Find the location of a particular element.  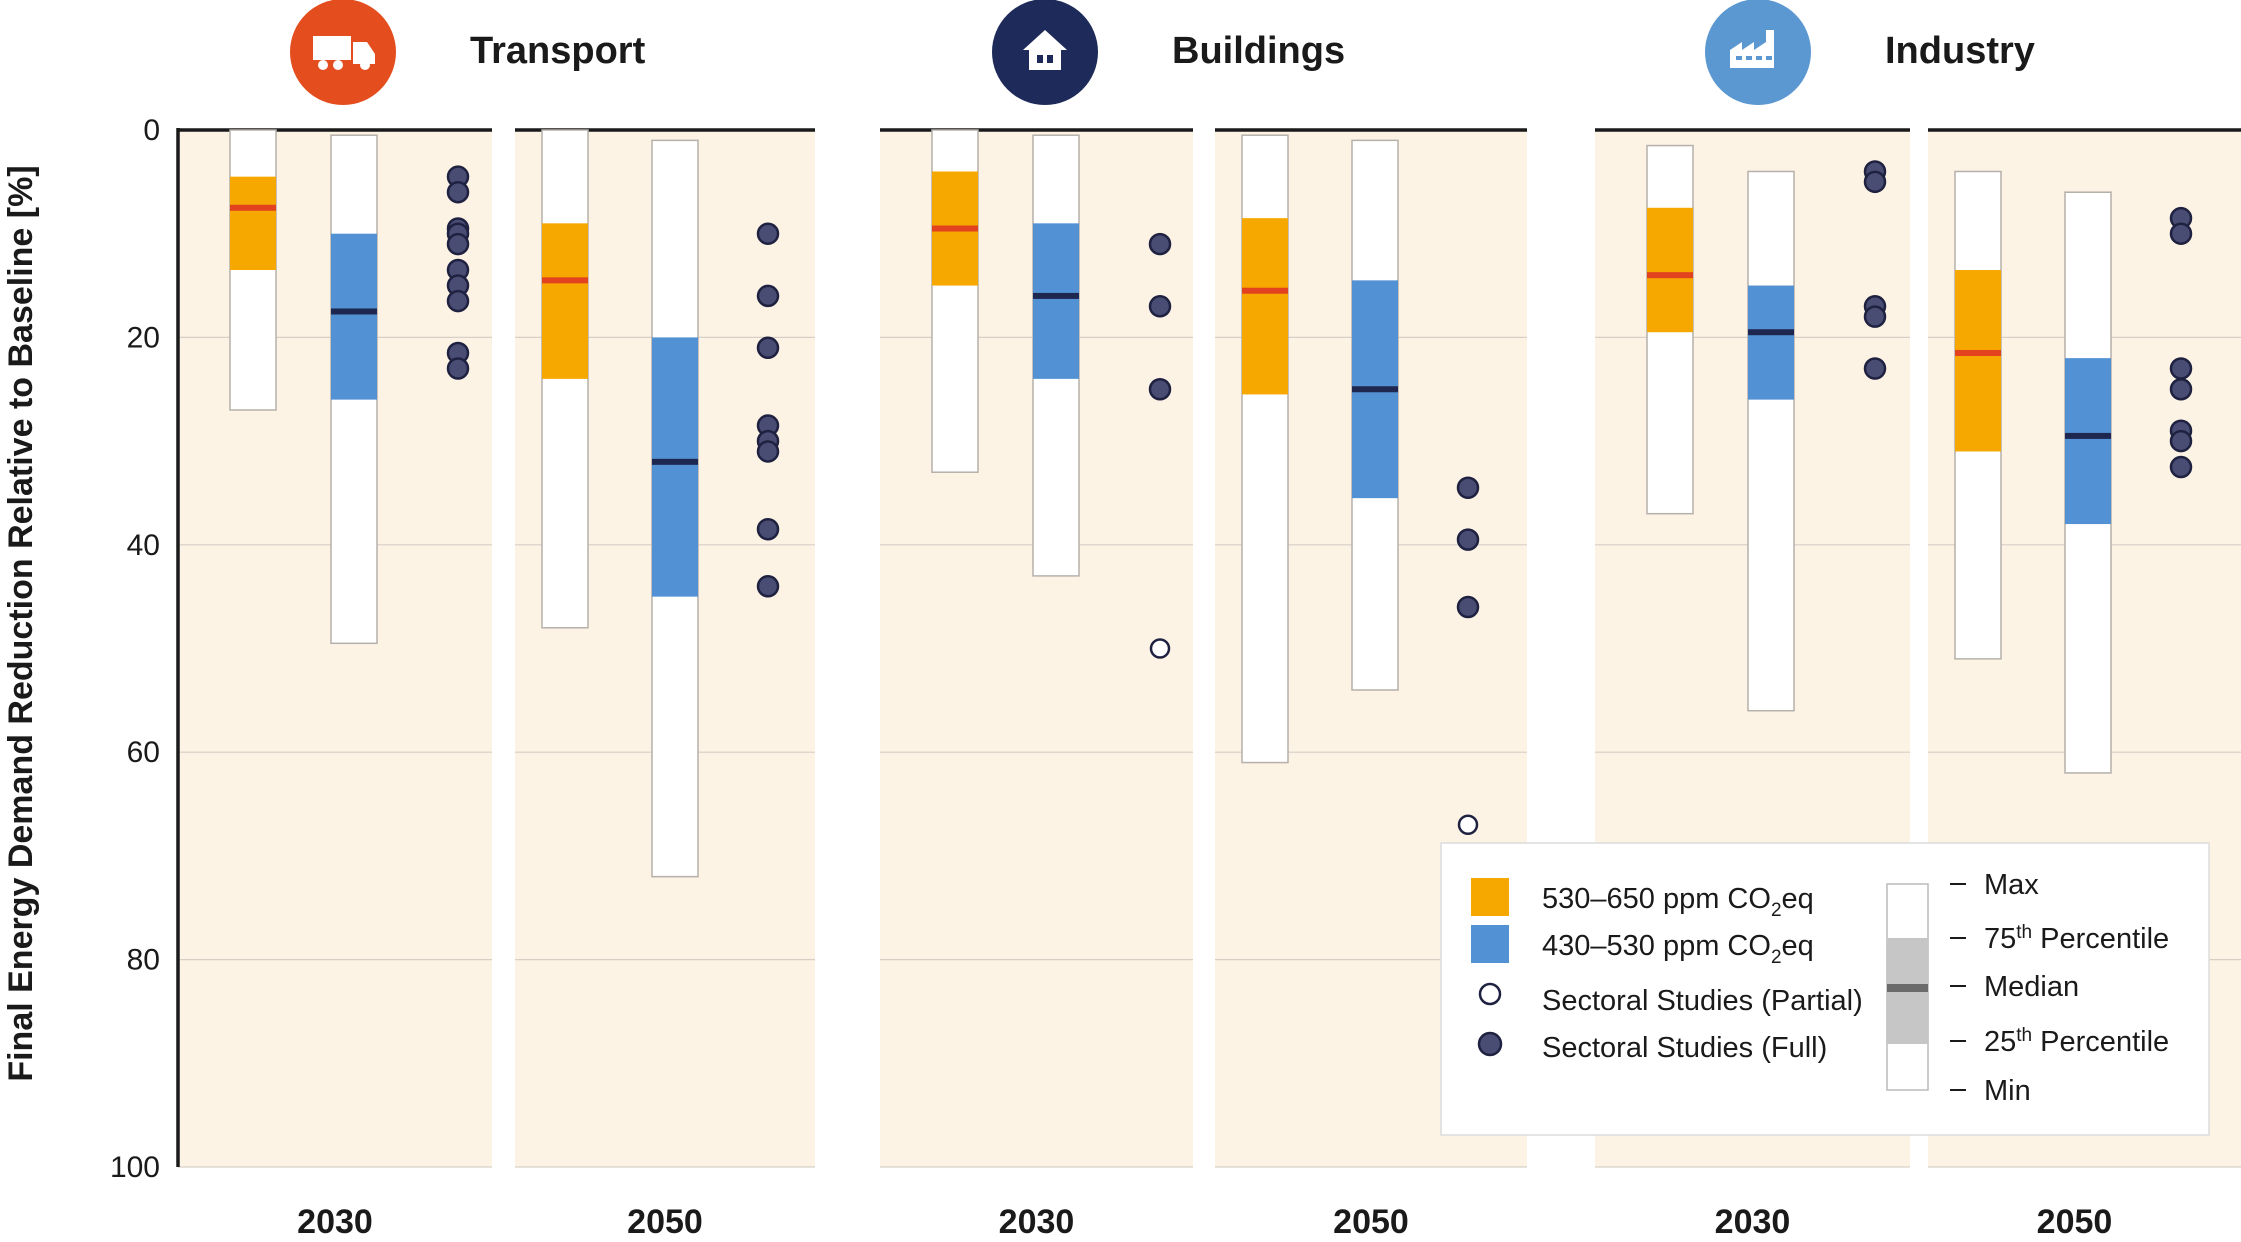

key-label: Max is located at coordinates (2011, 885).